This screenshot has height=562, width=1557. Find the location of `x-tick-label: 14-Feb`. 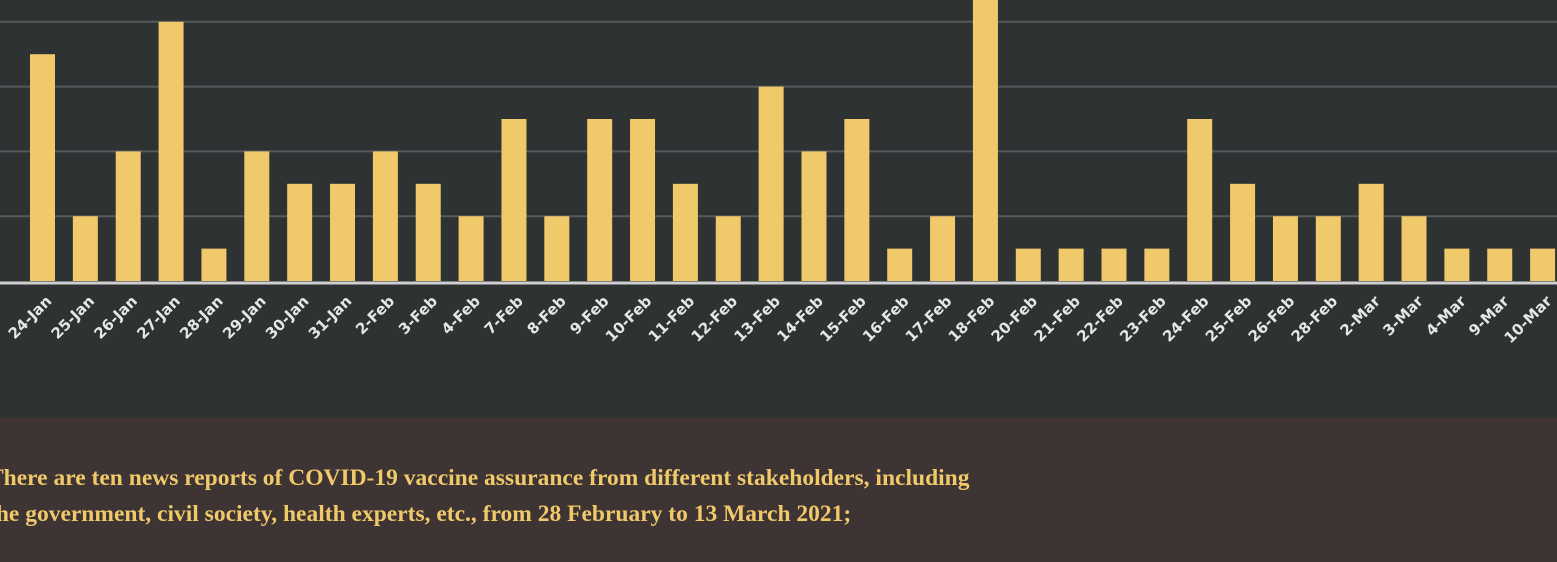

x-tick-label: 14-Feb is located at coordinates (800, 319).